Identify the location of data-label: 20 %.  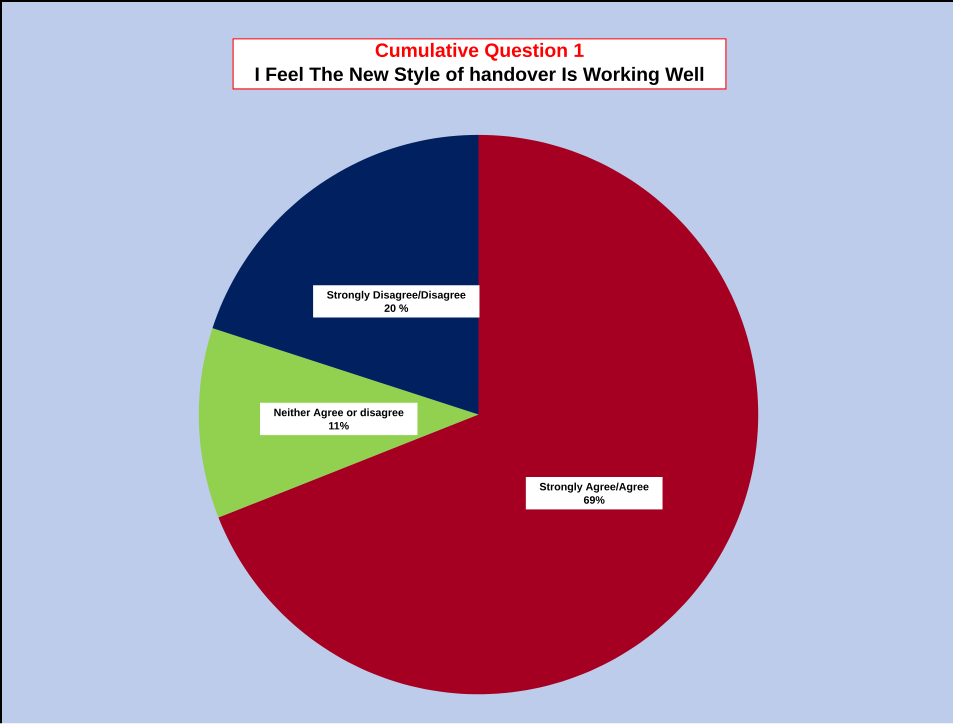
(396, 308).